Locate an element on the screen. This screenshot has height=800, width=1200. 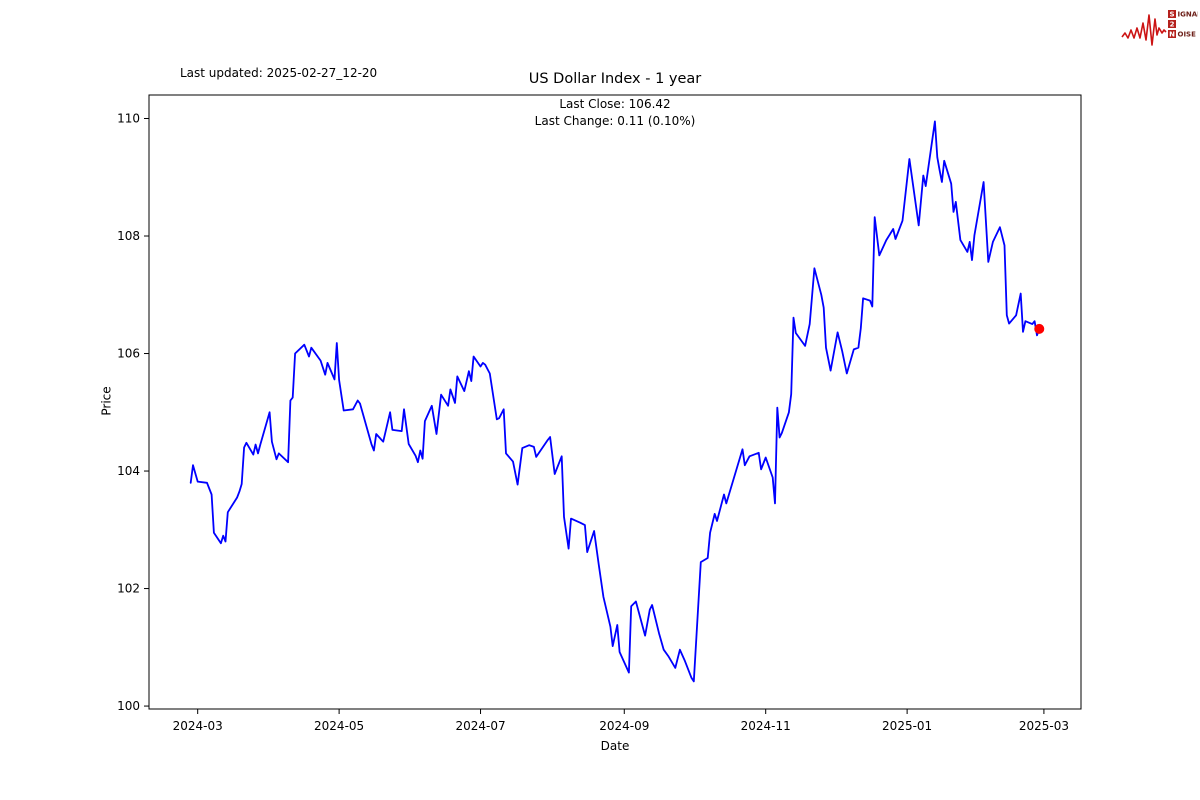
last-change-line: Last Change: 0.11 (0.10%) is located at coordinates (615, 121).